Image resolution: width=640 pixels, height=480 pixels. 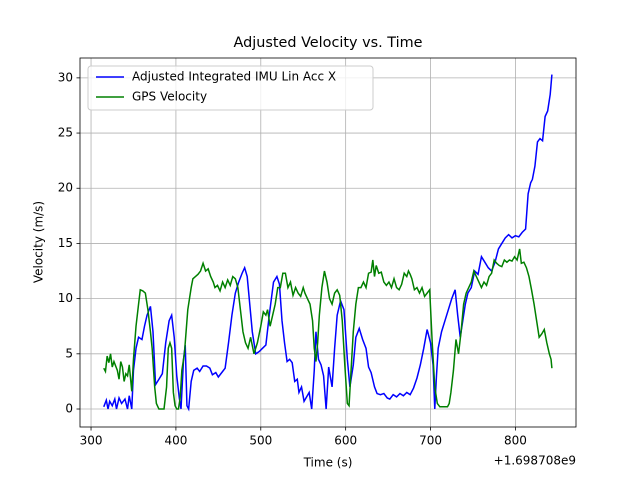 What do you see at coordinates (515, 441) in the screenshot?
I see `x-tick-label: 800` at bounding box center [515, 441].